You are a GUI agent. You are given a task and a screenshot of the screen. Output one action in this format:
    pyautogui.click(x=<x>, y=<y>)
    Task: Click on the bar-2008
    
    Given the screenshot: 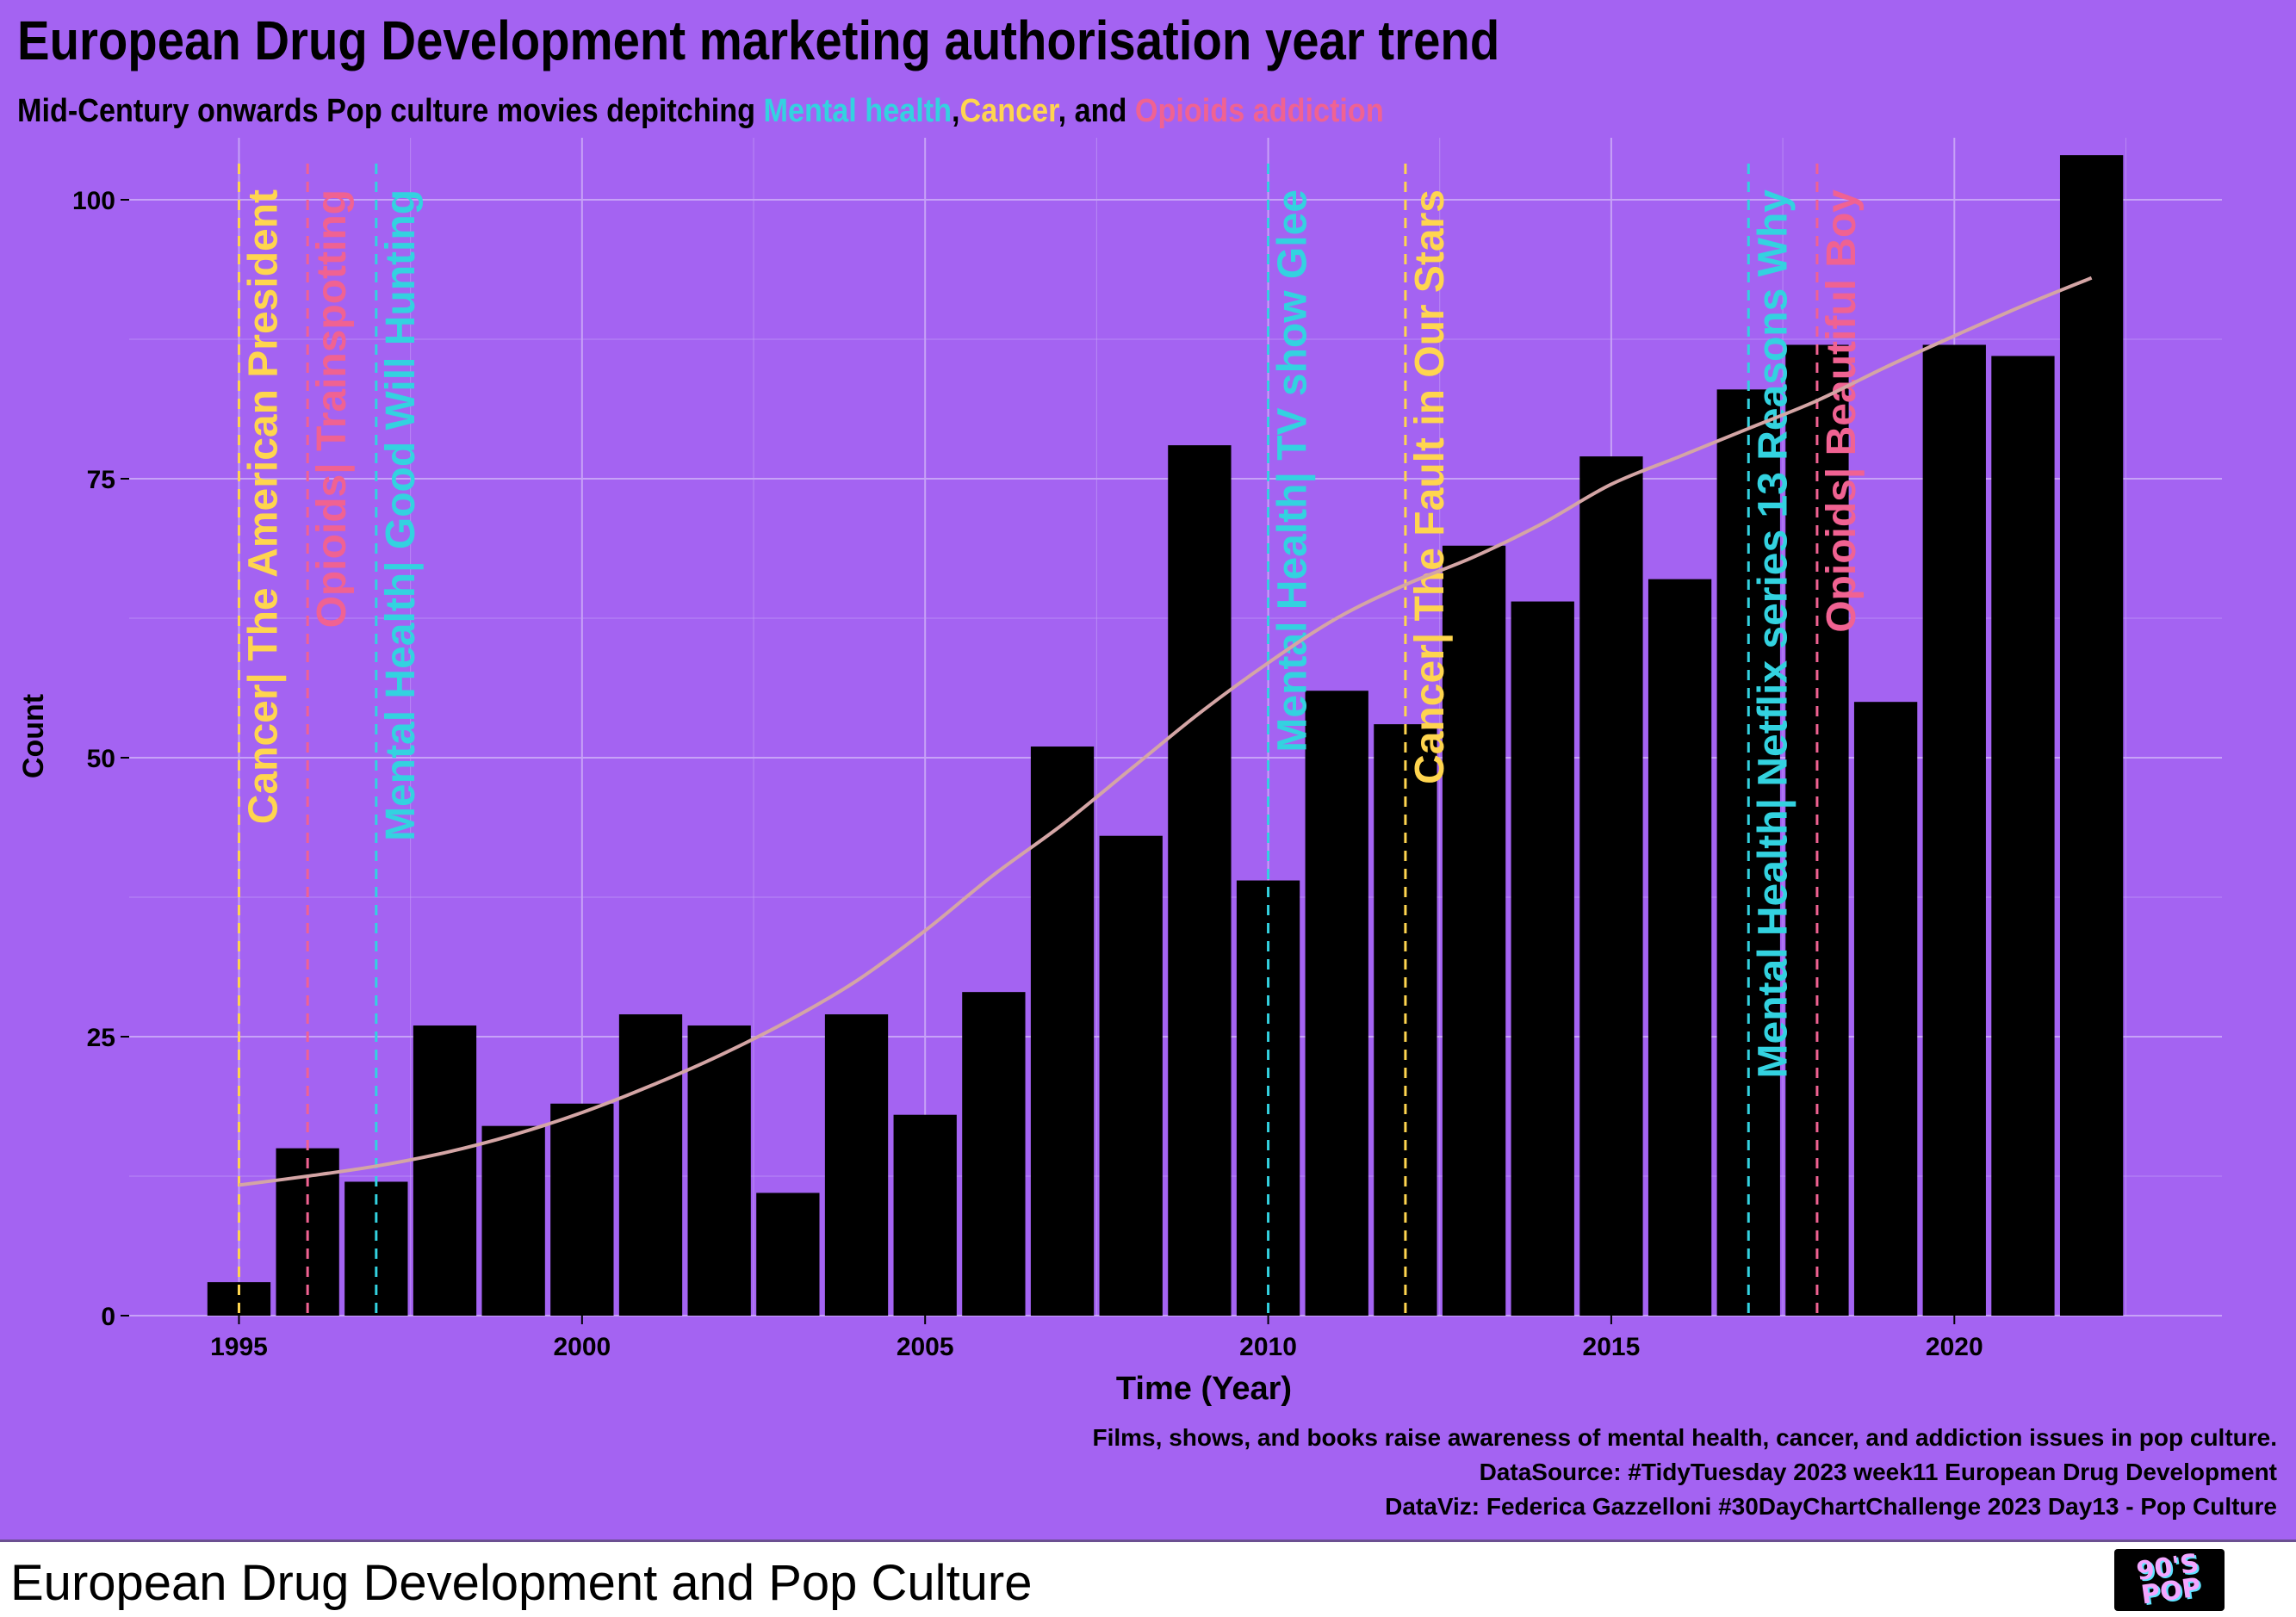 What is the action you would take?
    pyautogui.click(x=1131, y=1075)
    